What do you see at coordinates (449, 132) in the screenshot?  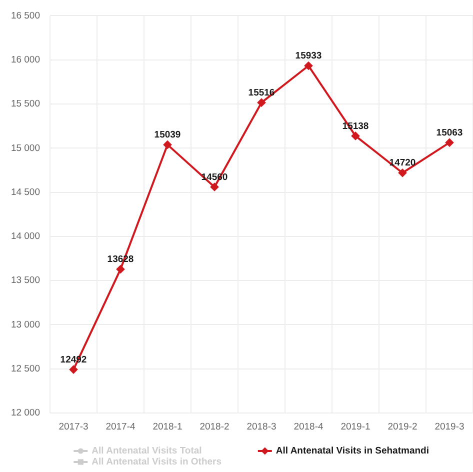 I see `data-label: 15063` at bounding box center [449, 132].